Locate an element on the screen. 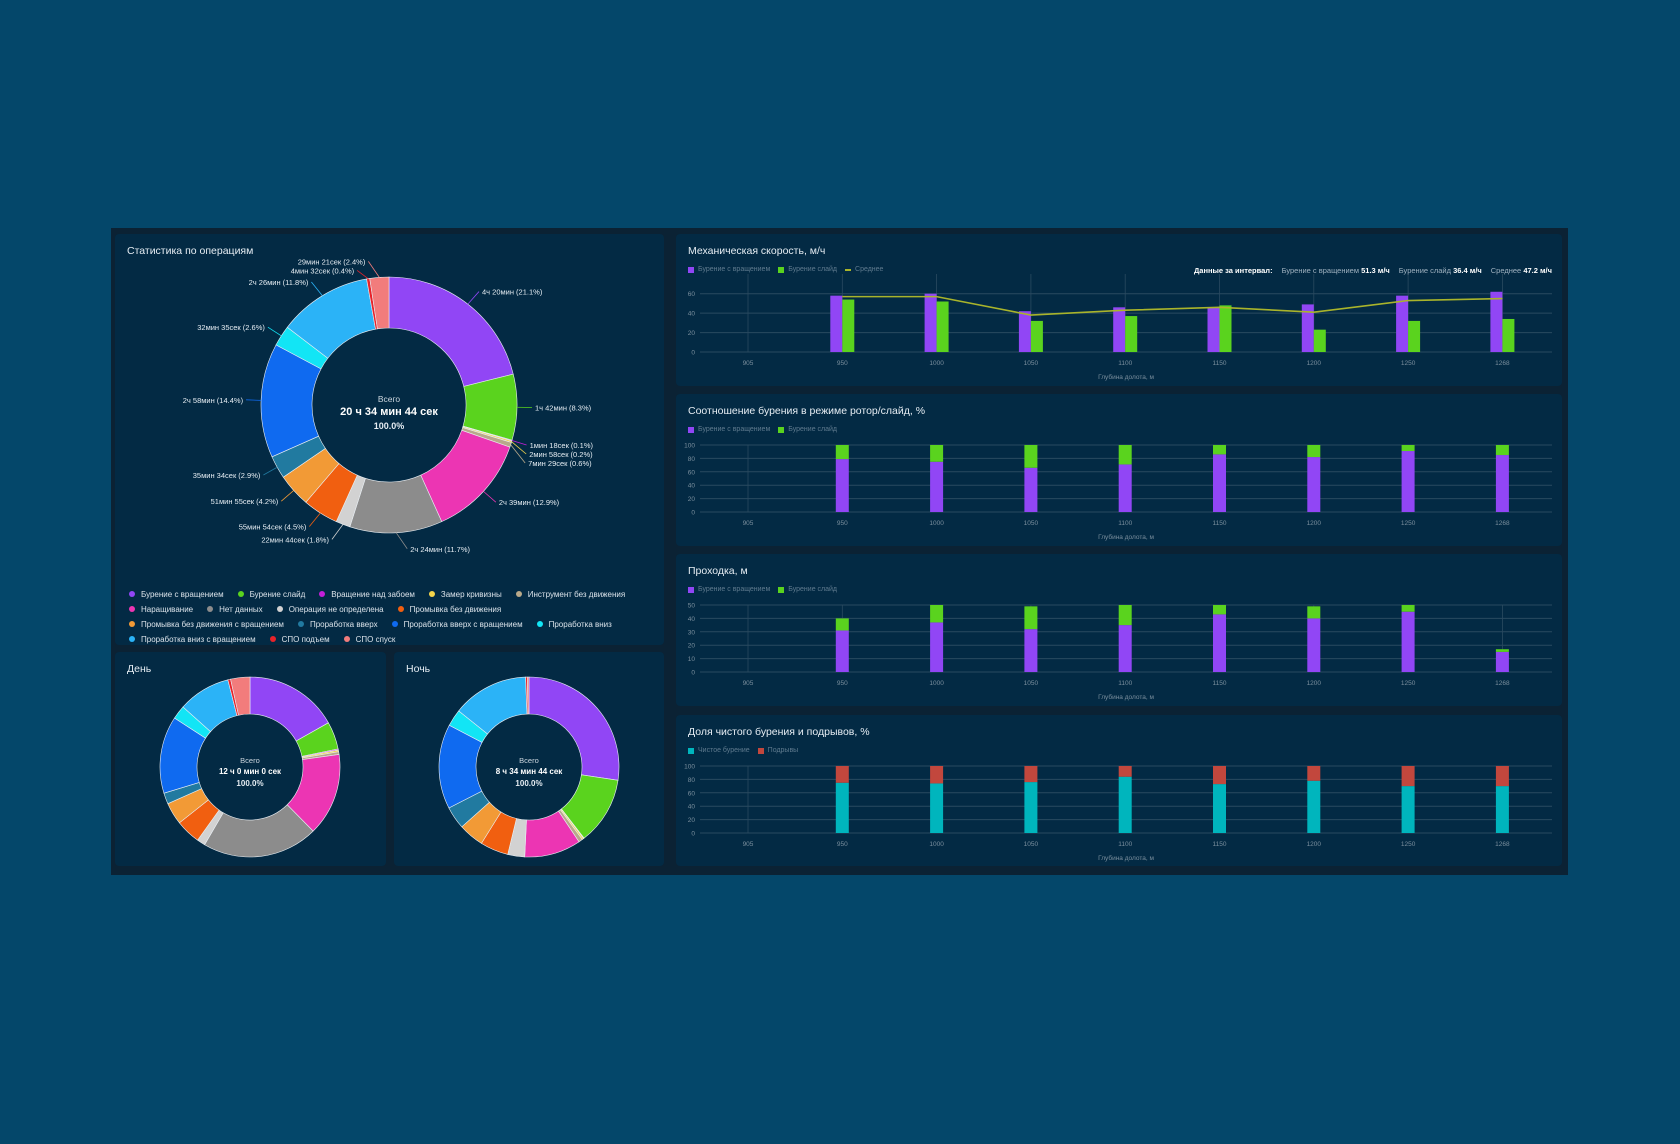 This screenshot has width=1680, height=1144. legend-item-breaks: Подрывы is located at coordinates (777, 750).